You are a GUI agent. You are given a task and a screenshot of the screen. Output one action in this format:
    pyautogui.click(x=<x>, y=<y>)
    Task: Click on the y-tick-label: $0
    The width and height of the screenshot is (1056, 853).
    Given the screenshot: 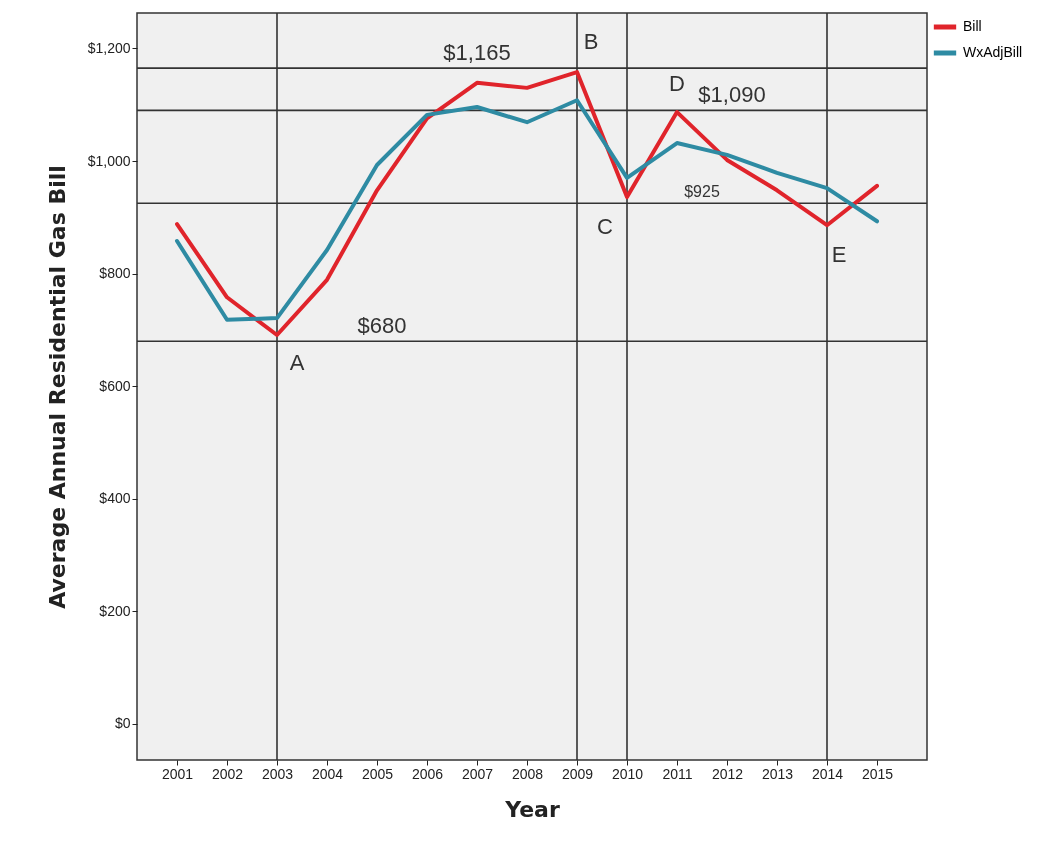 What is the action you would take?
    pyautogui.click(x=122, y=723)
    